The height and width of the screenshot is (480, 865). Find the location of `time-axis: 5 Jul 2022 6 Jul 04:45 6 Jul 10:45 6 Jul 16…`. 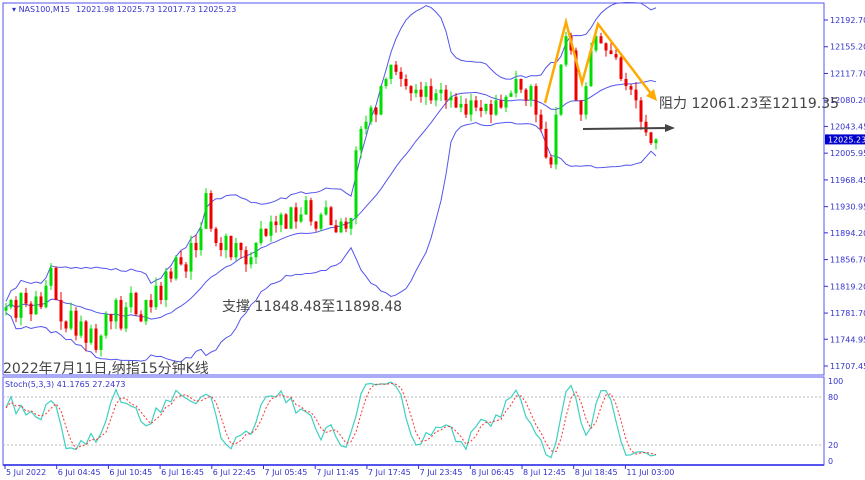

time-axis: 5 Jul 2022 6 Jul 04:45 6 Jul 10:45 6 Jul 16… is located at coordinates (339, 471).